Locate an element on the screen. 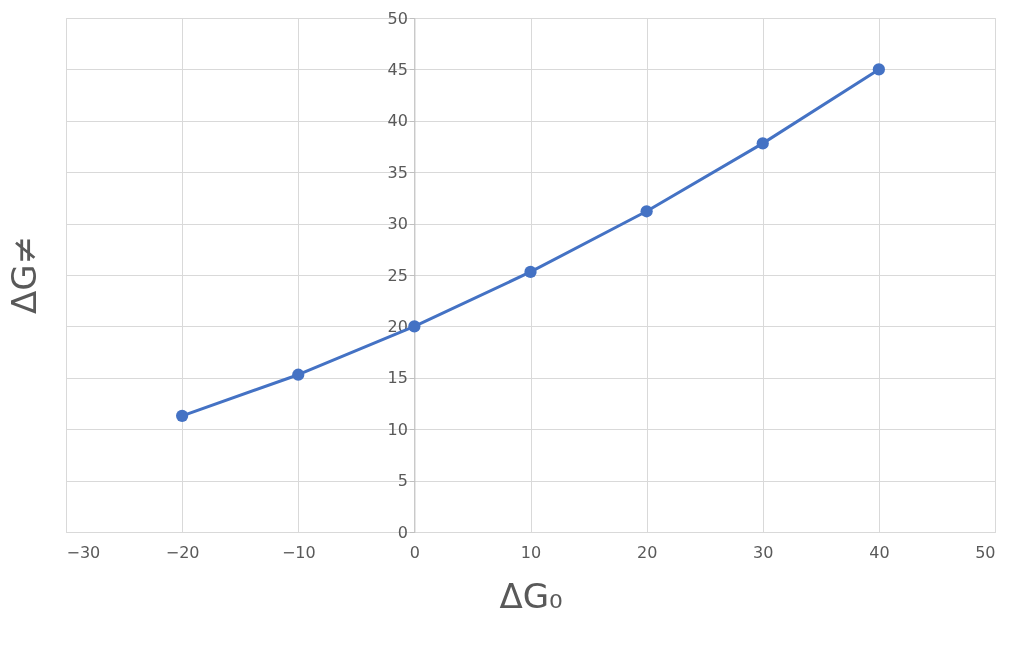  x-tick-label: −20 is located at coordinates (182, 552).